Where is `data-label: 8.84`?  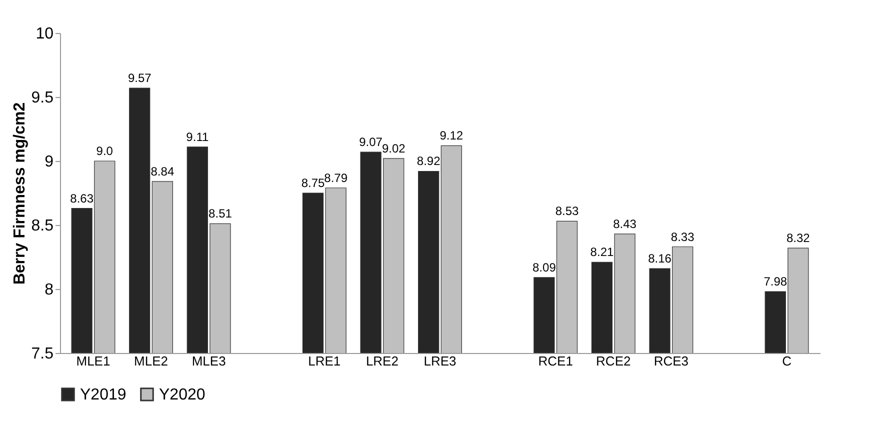 data-label: 8.84 is located at coordinates (162, 171).